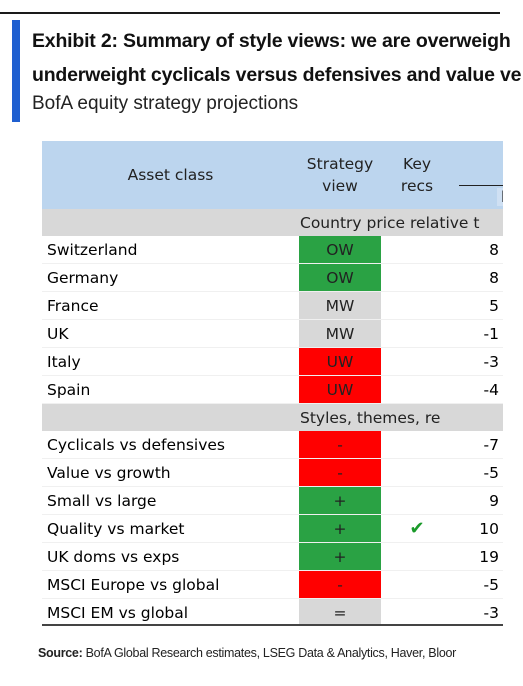 This screenshot has width=523, height=686. What do you see at coordinates (170, 389) in the screenshot?
I see `asset-name-cell: Spain` at bounding box center [170, 389].